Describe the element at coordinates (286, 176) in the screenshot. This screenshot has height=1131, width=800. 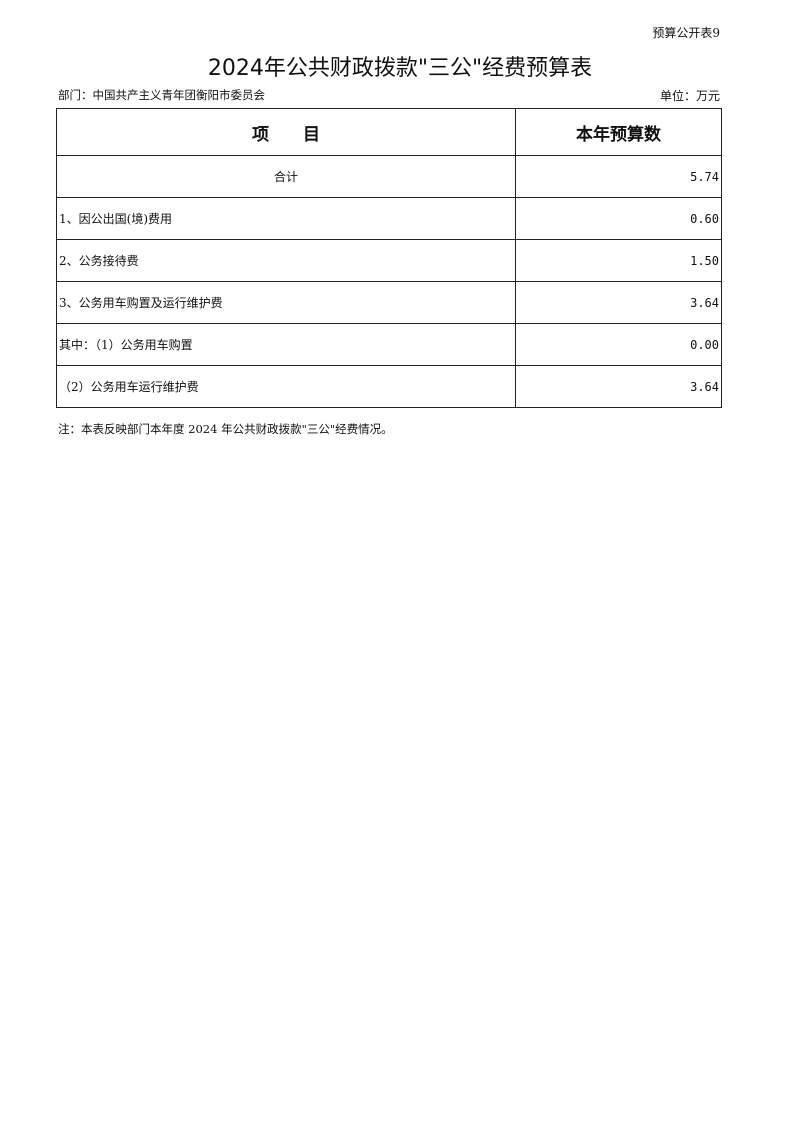
I see `row-item: 合计` at that location.